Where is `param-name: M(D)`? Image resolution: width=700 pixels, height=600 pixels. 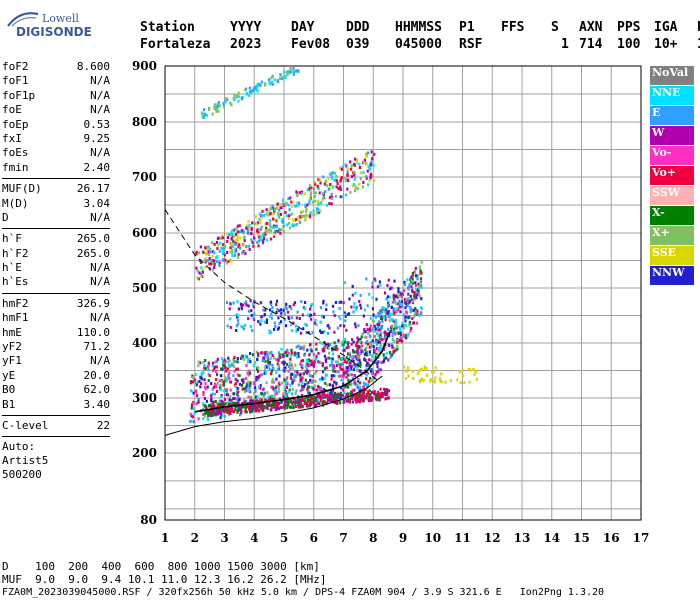
param-name: M(D) is located at coordinates (15, 203).